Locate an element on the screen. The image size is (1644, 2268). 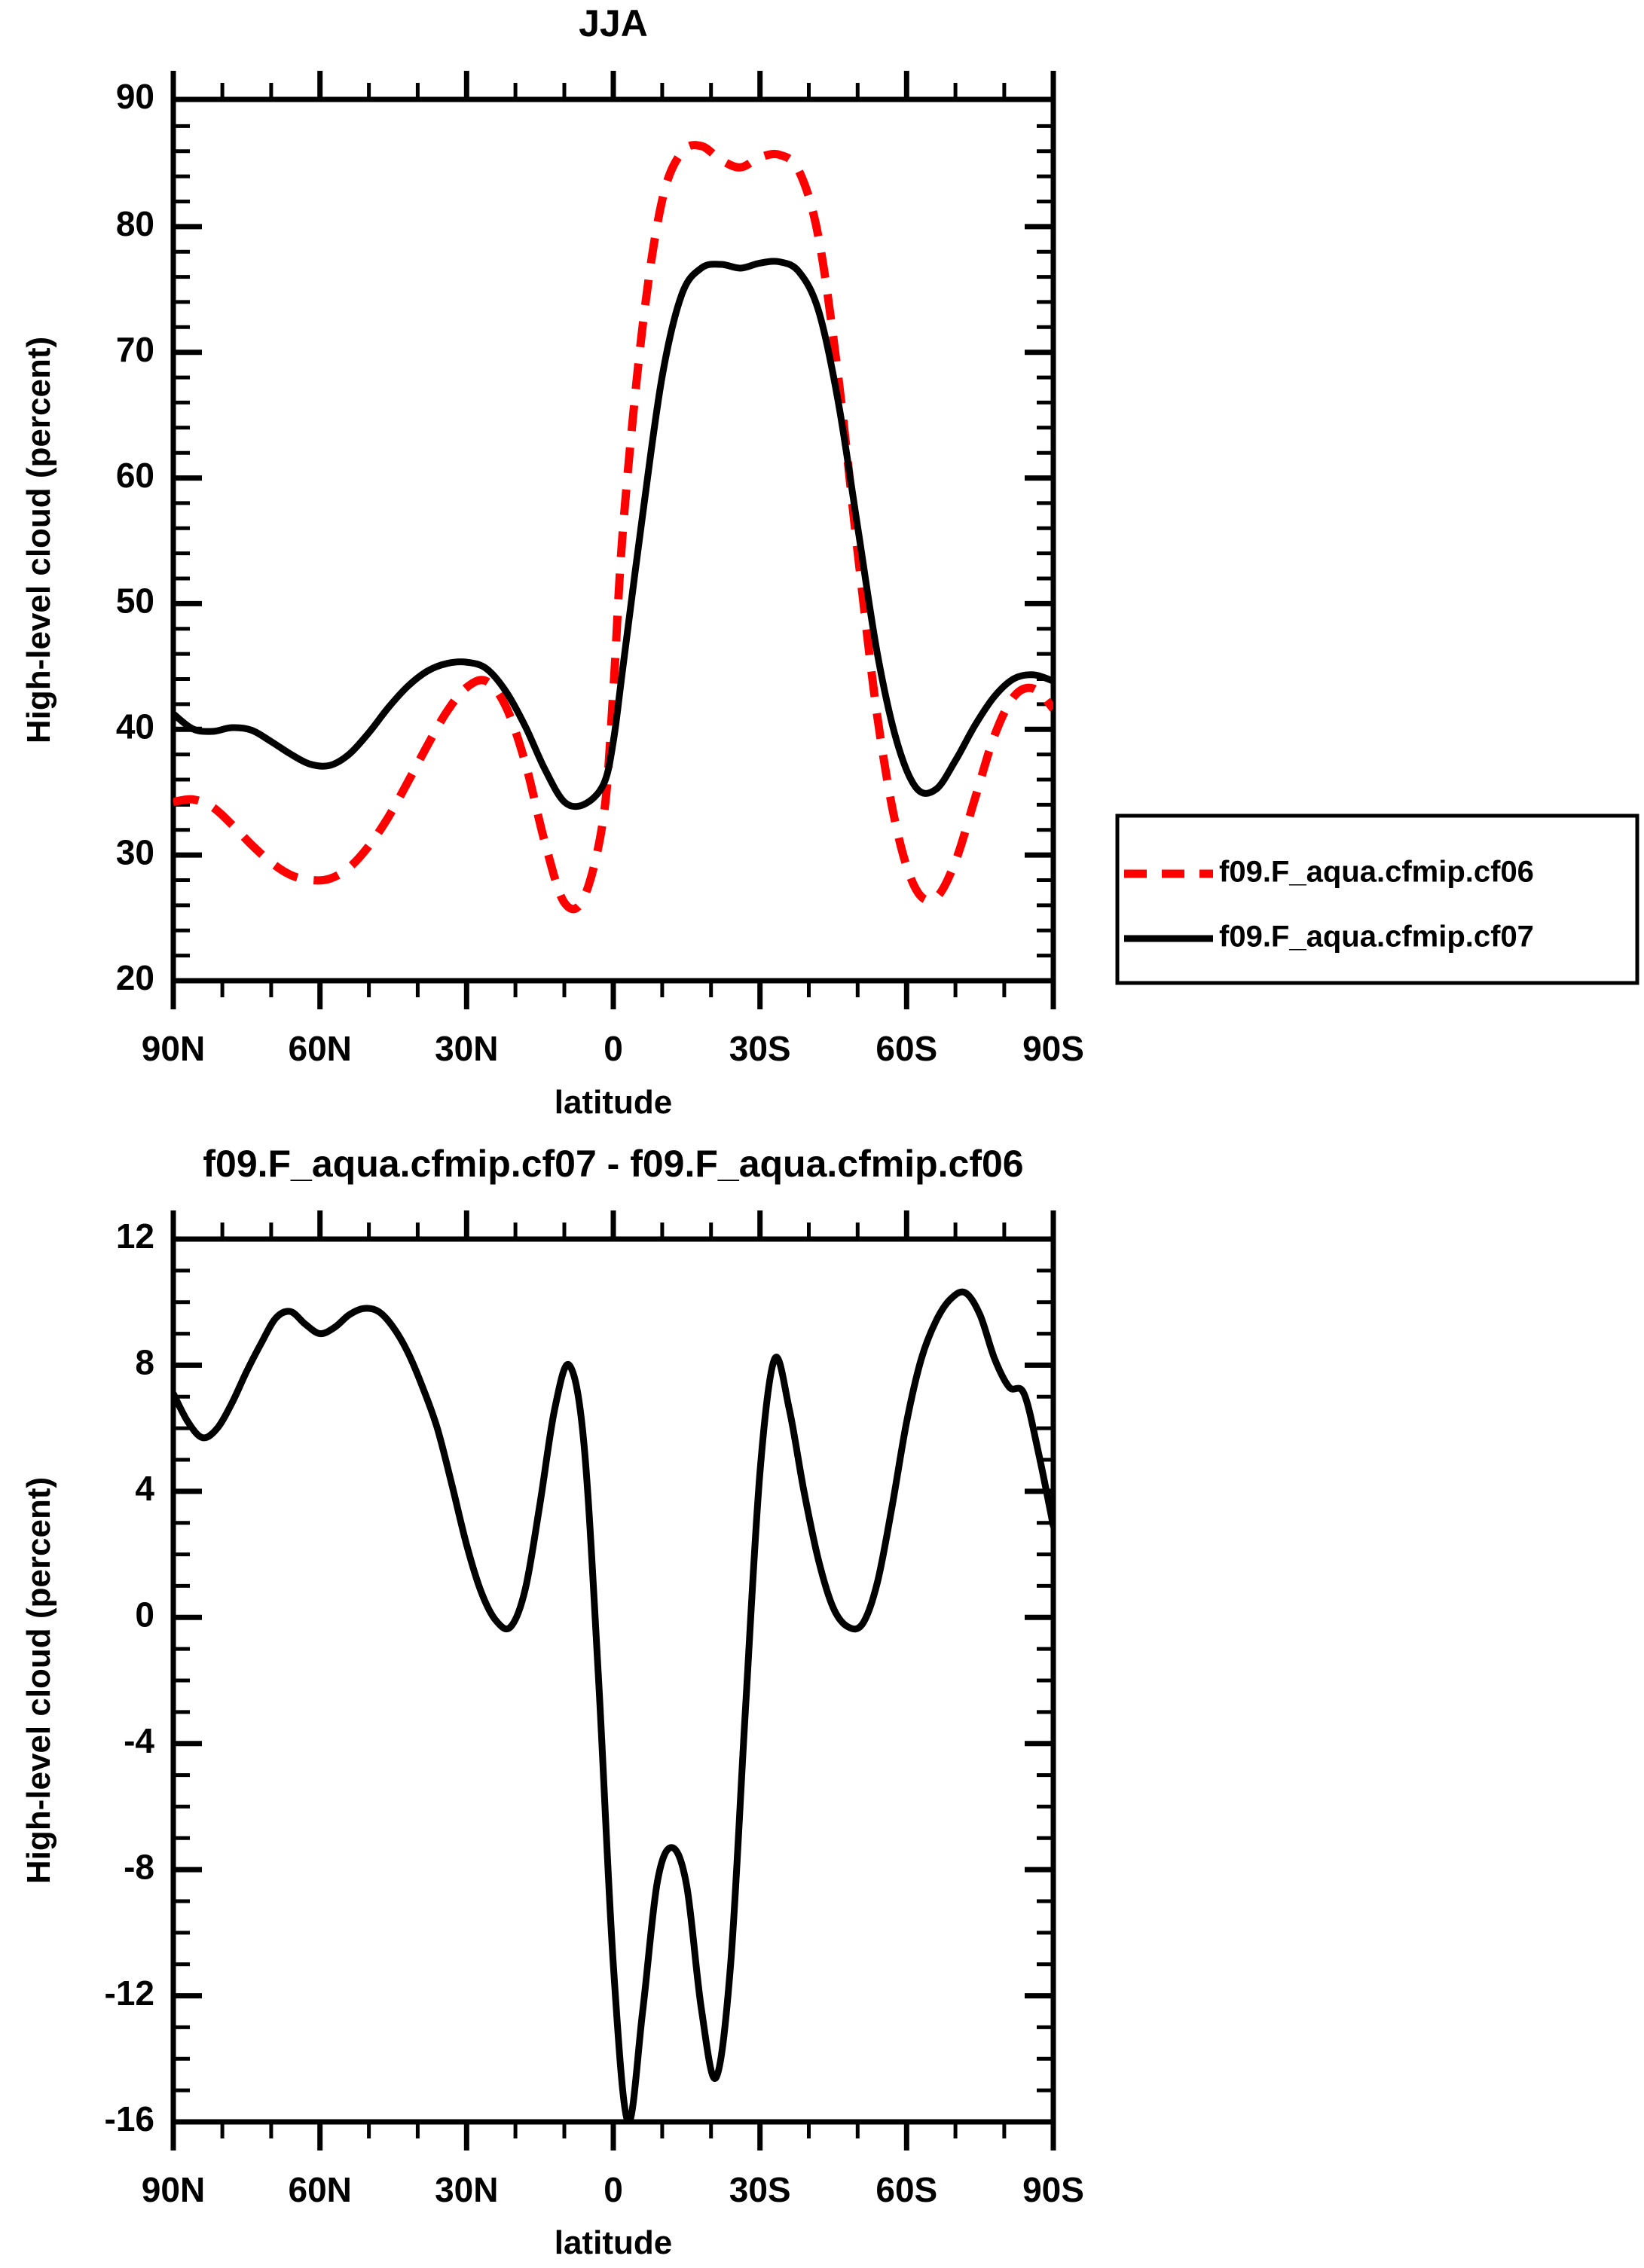
legend-label-cf06: f09.F_aqua.cfmip.cf06 is located at coordinates (1376, 873).